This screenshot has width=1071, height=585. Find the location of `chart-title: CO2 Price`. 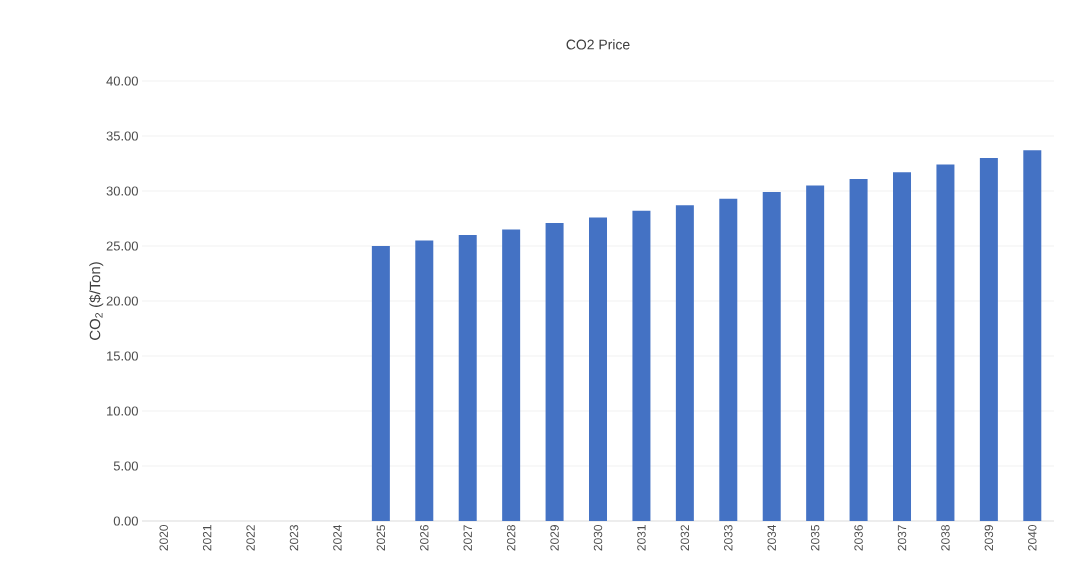

chart-title: CO2 Price is located at coordinates (598, 44).